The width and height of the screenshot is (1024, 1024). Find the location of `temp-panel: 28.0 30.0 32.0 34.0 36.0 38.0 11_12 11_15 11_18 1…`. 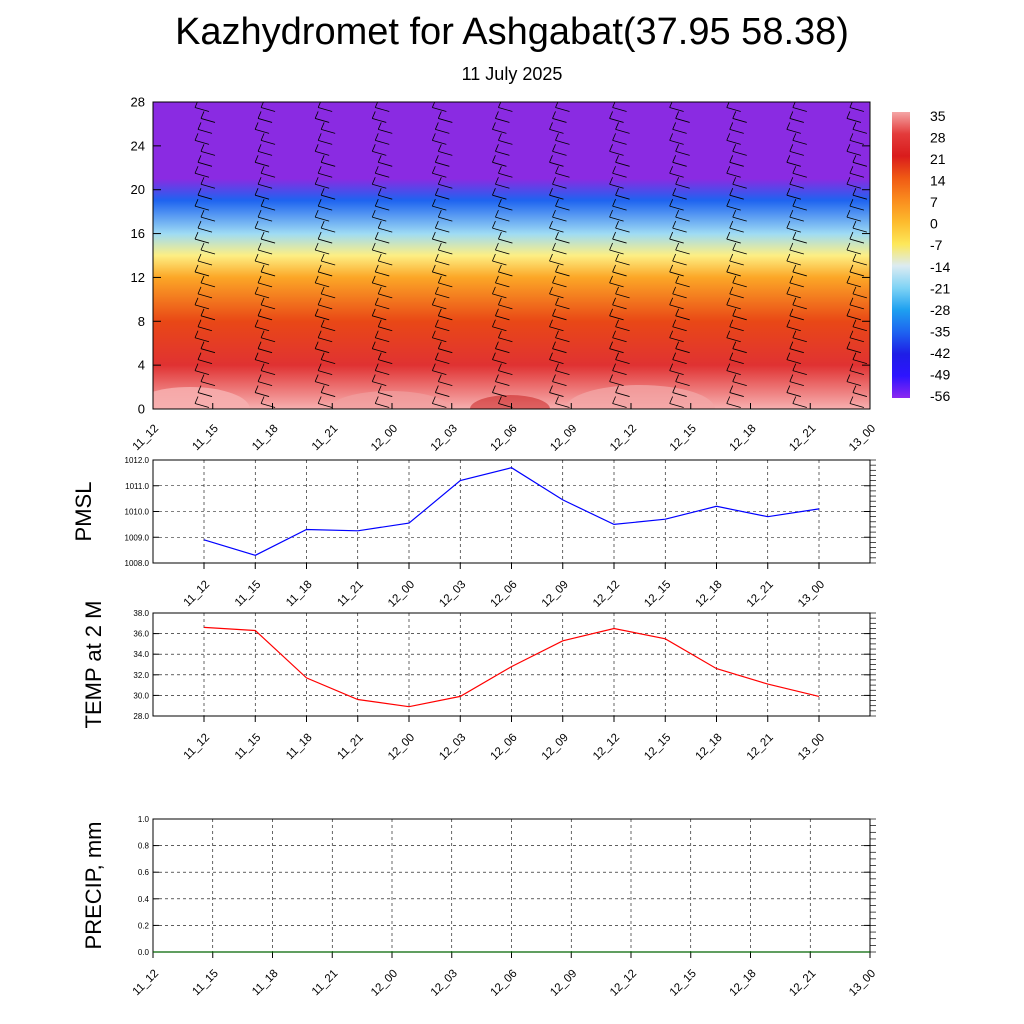

temp-panel: 28.0 30.0 32.0 34.0 36.0 38.0 11_12 11_15 11_18 1… is located at coordinates (478, 682).